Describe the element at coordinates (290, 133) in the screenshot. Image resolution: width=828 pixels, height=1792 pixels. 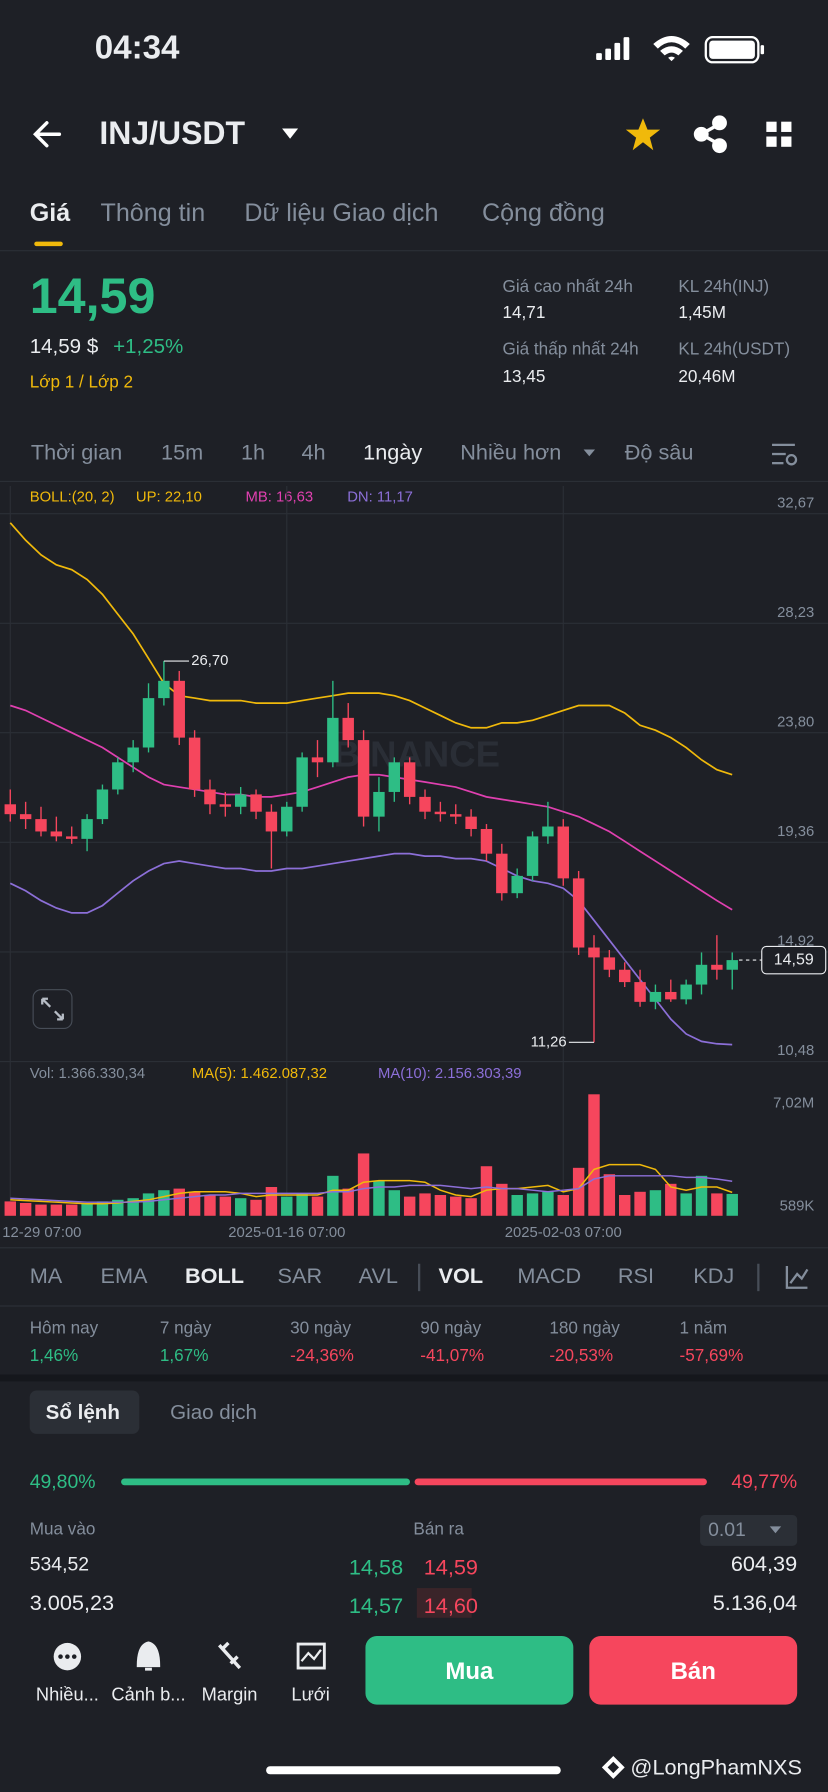
I see `pair-dropdown` at that location.